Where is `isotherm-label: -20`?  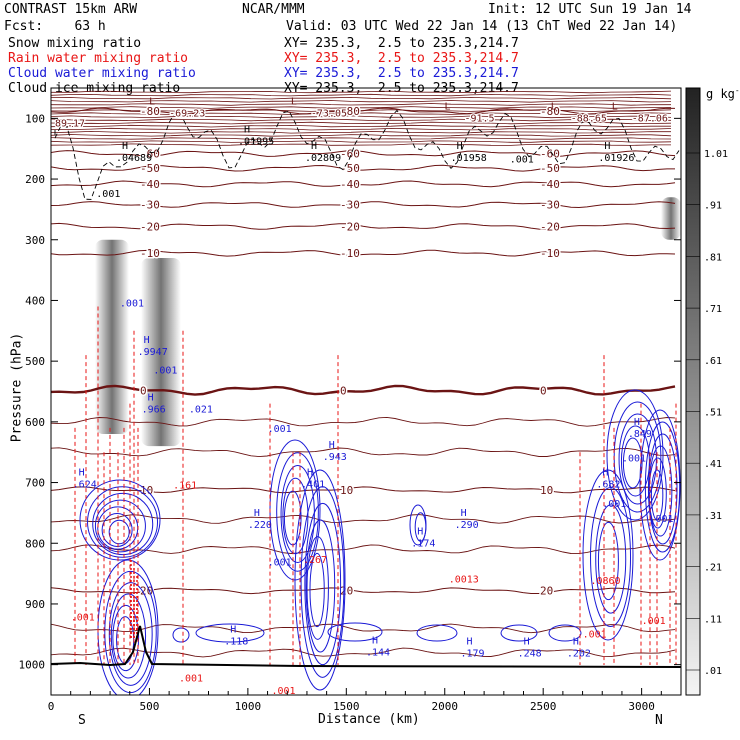 isotherm-label: -20 is located at coordinates (550, 226).